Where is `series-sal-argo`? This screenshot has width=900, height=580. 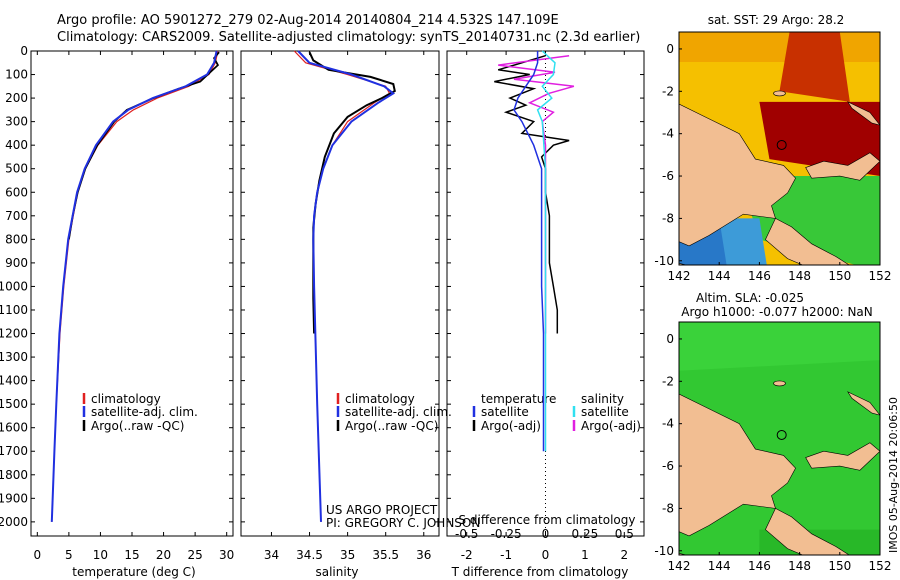 series-sal-argo is located at coordinates (352, 192).